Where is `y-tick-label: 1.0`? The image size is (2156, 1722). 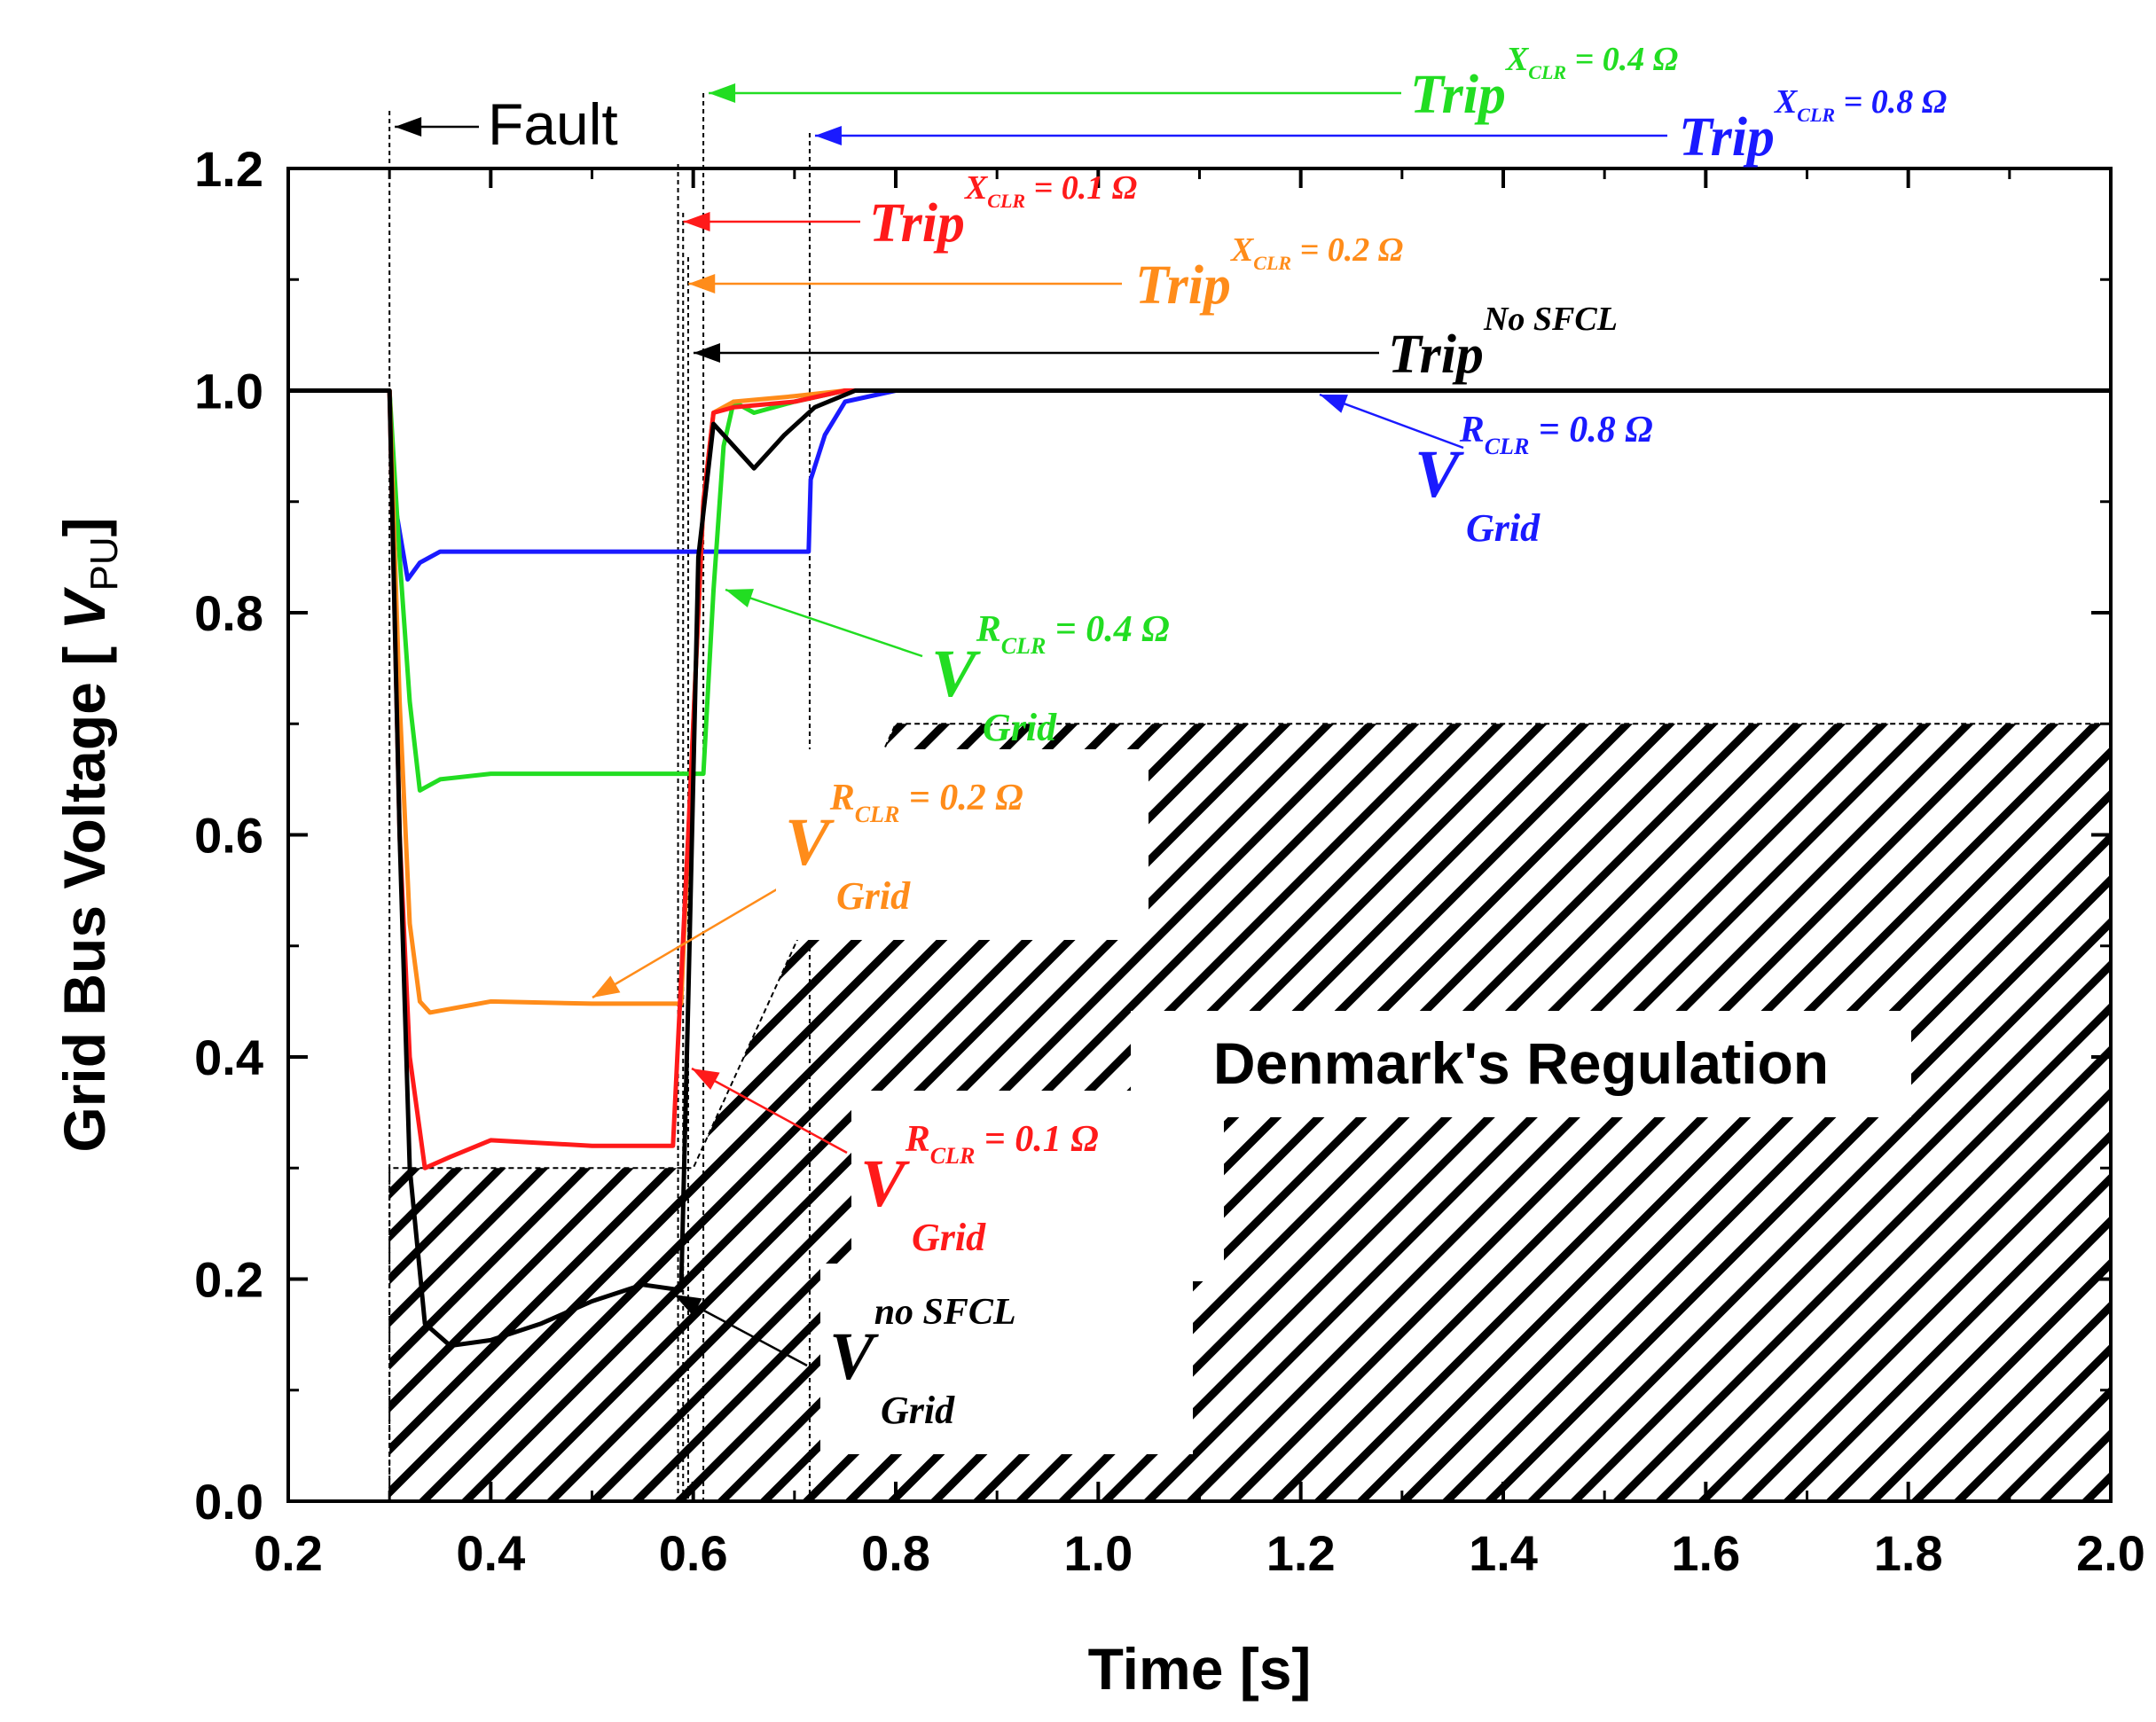
y-tick-label: 1.0 is located at coordinates (228, 392).